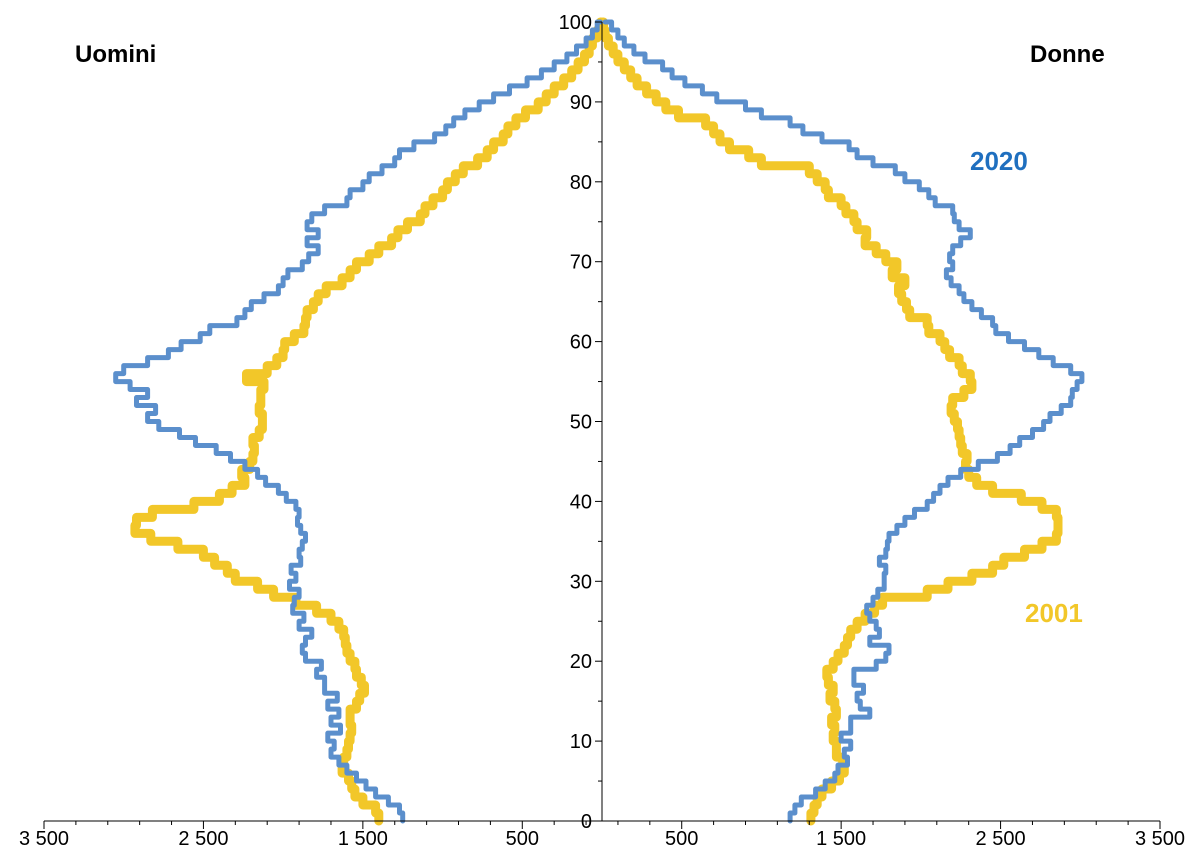 Image resolution: width=1192 pixels, height=864 pixels. I want to click on y-tick-label: 20, so click(581, 662).